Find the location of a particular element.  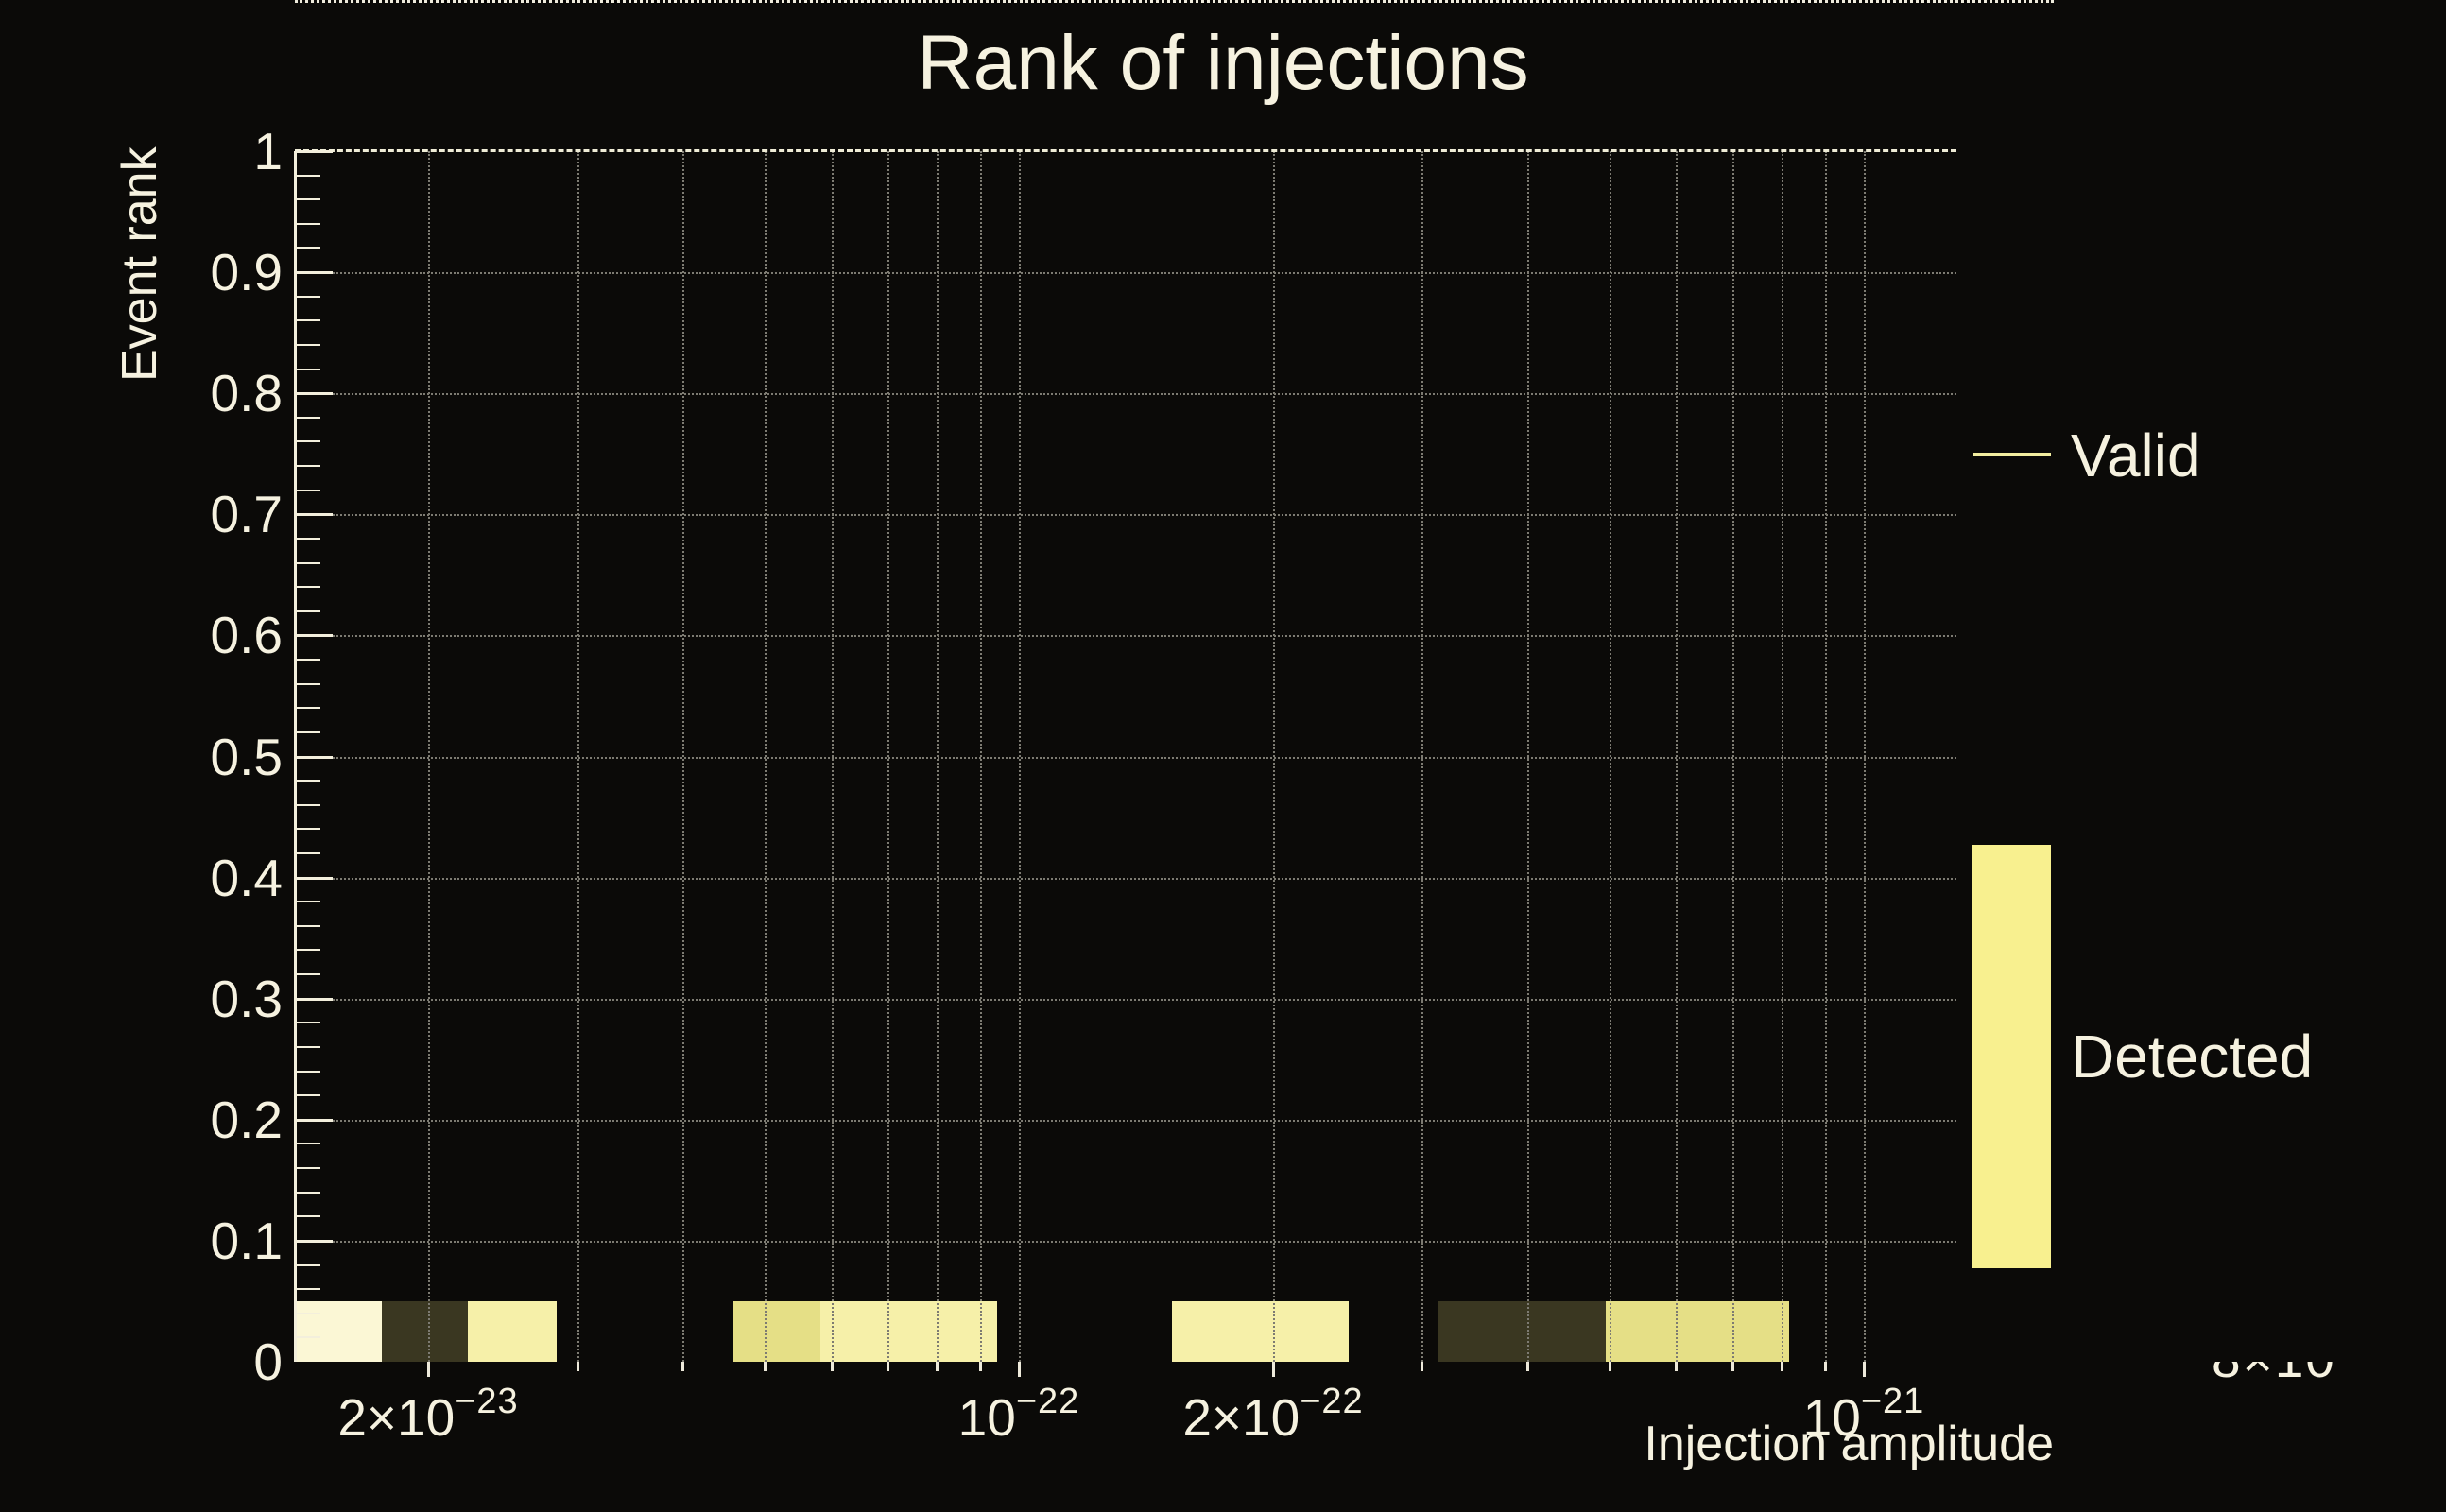

y-tick-label: 0.4 is located at coordinates (247, 878).